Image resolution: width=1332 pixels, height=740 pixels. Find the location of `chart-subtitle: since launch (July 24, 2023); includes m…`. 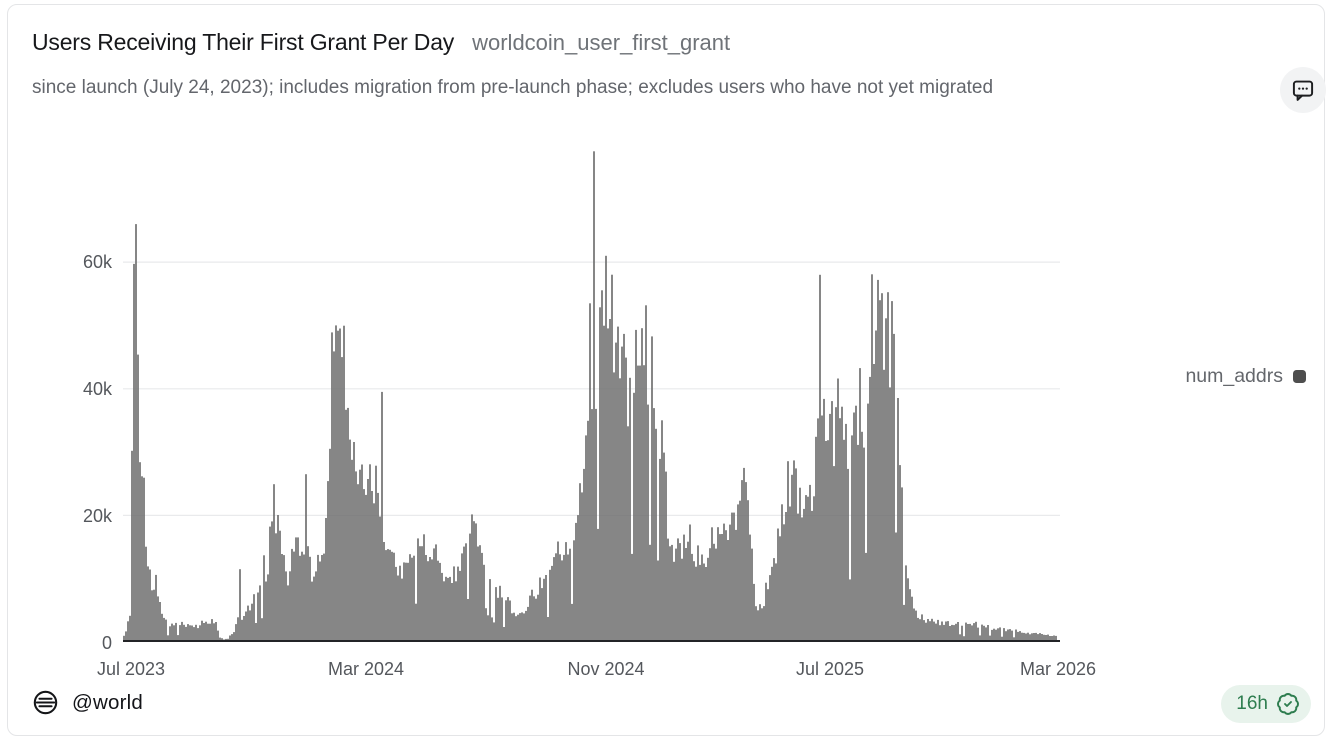

chart-subtitle: since launch (July 24, 2023); includes m… is located at coordinates (513, 87).